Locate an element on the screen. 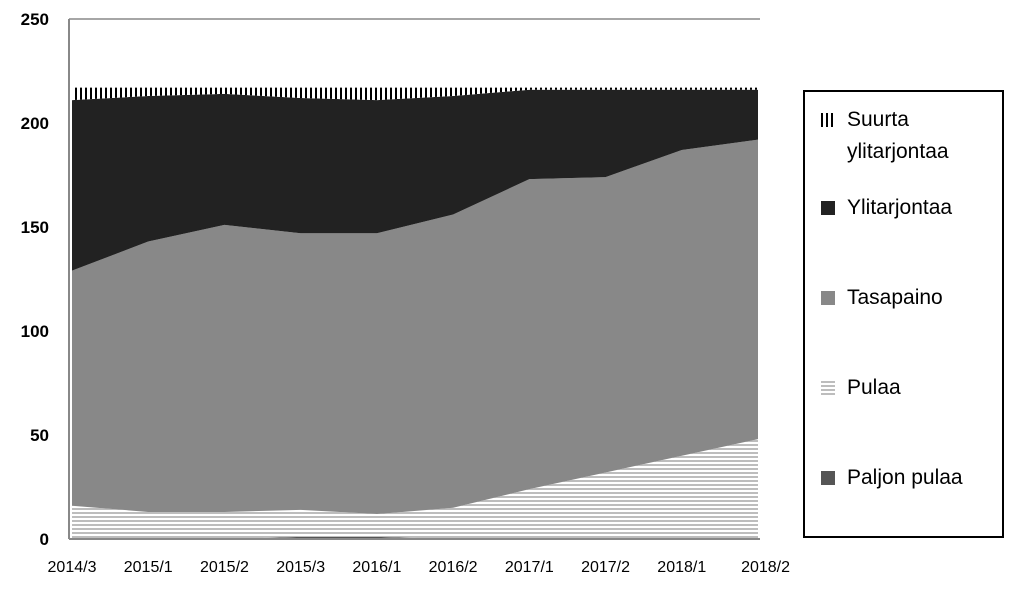  x-tick-label: 2016/2 is located at coordinates (453, 567).